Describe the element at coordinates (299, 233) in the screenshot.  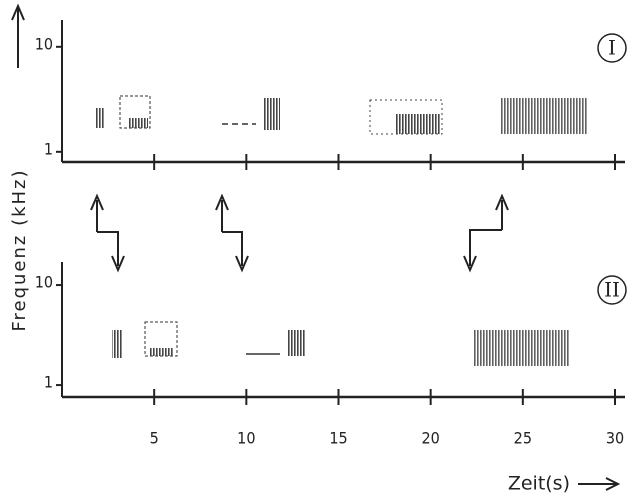
I see `arrows` at that location.